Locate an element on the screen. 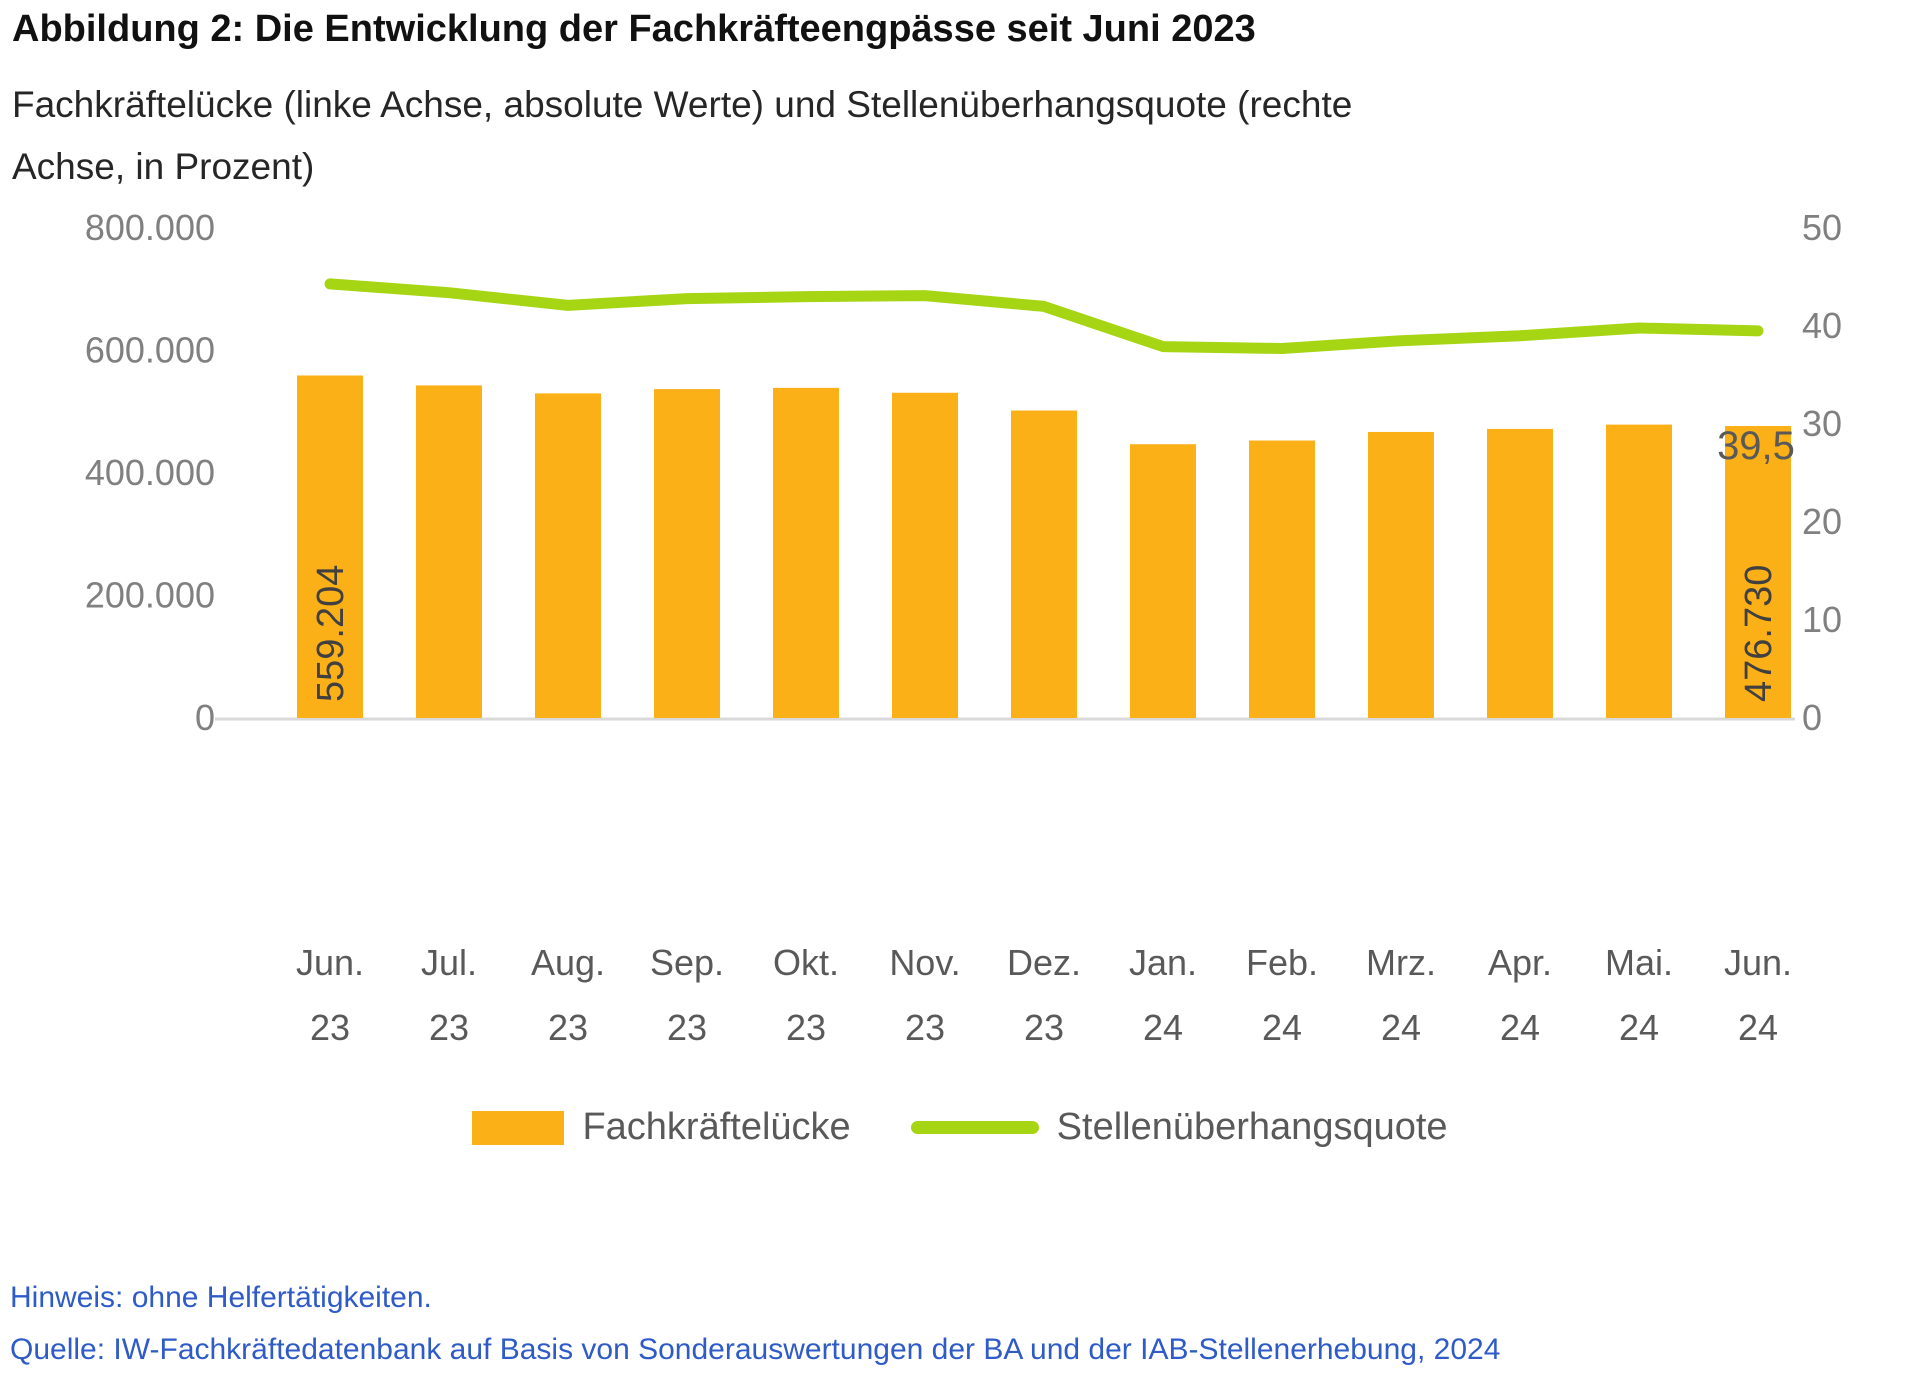 The height and width of the screenshot is (1377, 1920). x-axis-label-month: Dez. is located at coordinates (1044, 962).